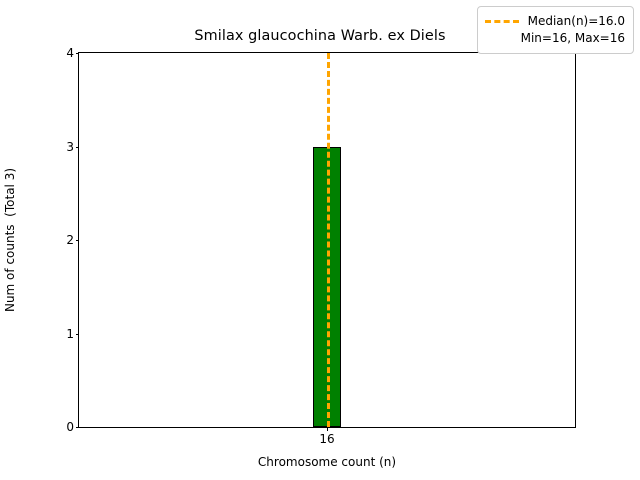 The height and width of the screenshot is (480, 640). I want to click on y-tick-label: 4, so click(70, 53).